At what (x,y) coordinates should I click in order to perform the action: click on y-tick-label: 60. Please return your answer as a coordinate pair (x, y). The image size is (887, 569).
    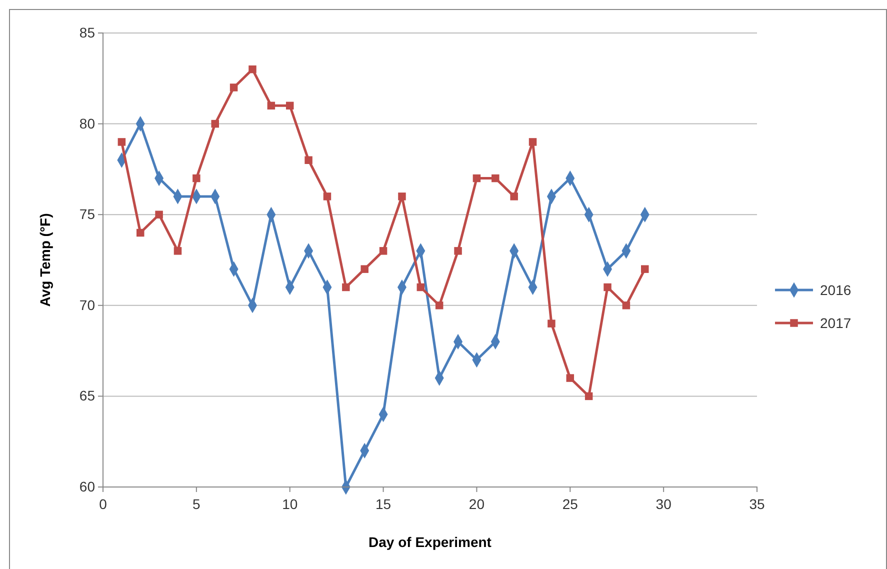
    Looking at the image, I should click on (87, 486).